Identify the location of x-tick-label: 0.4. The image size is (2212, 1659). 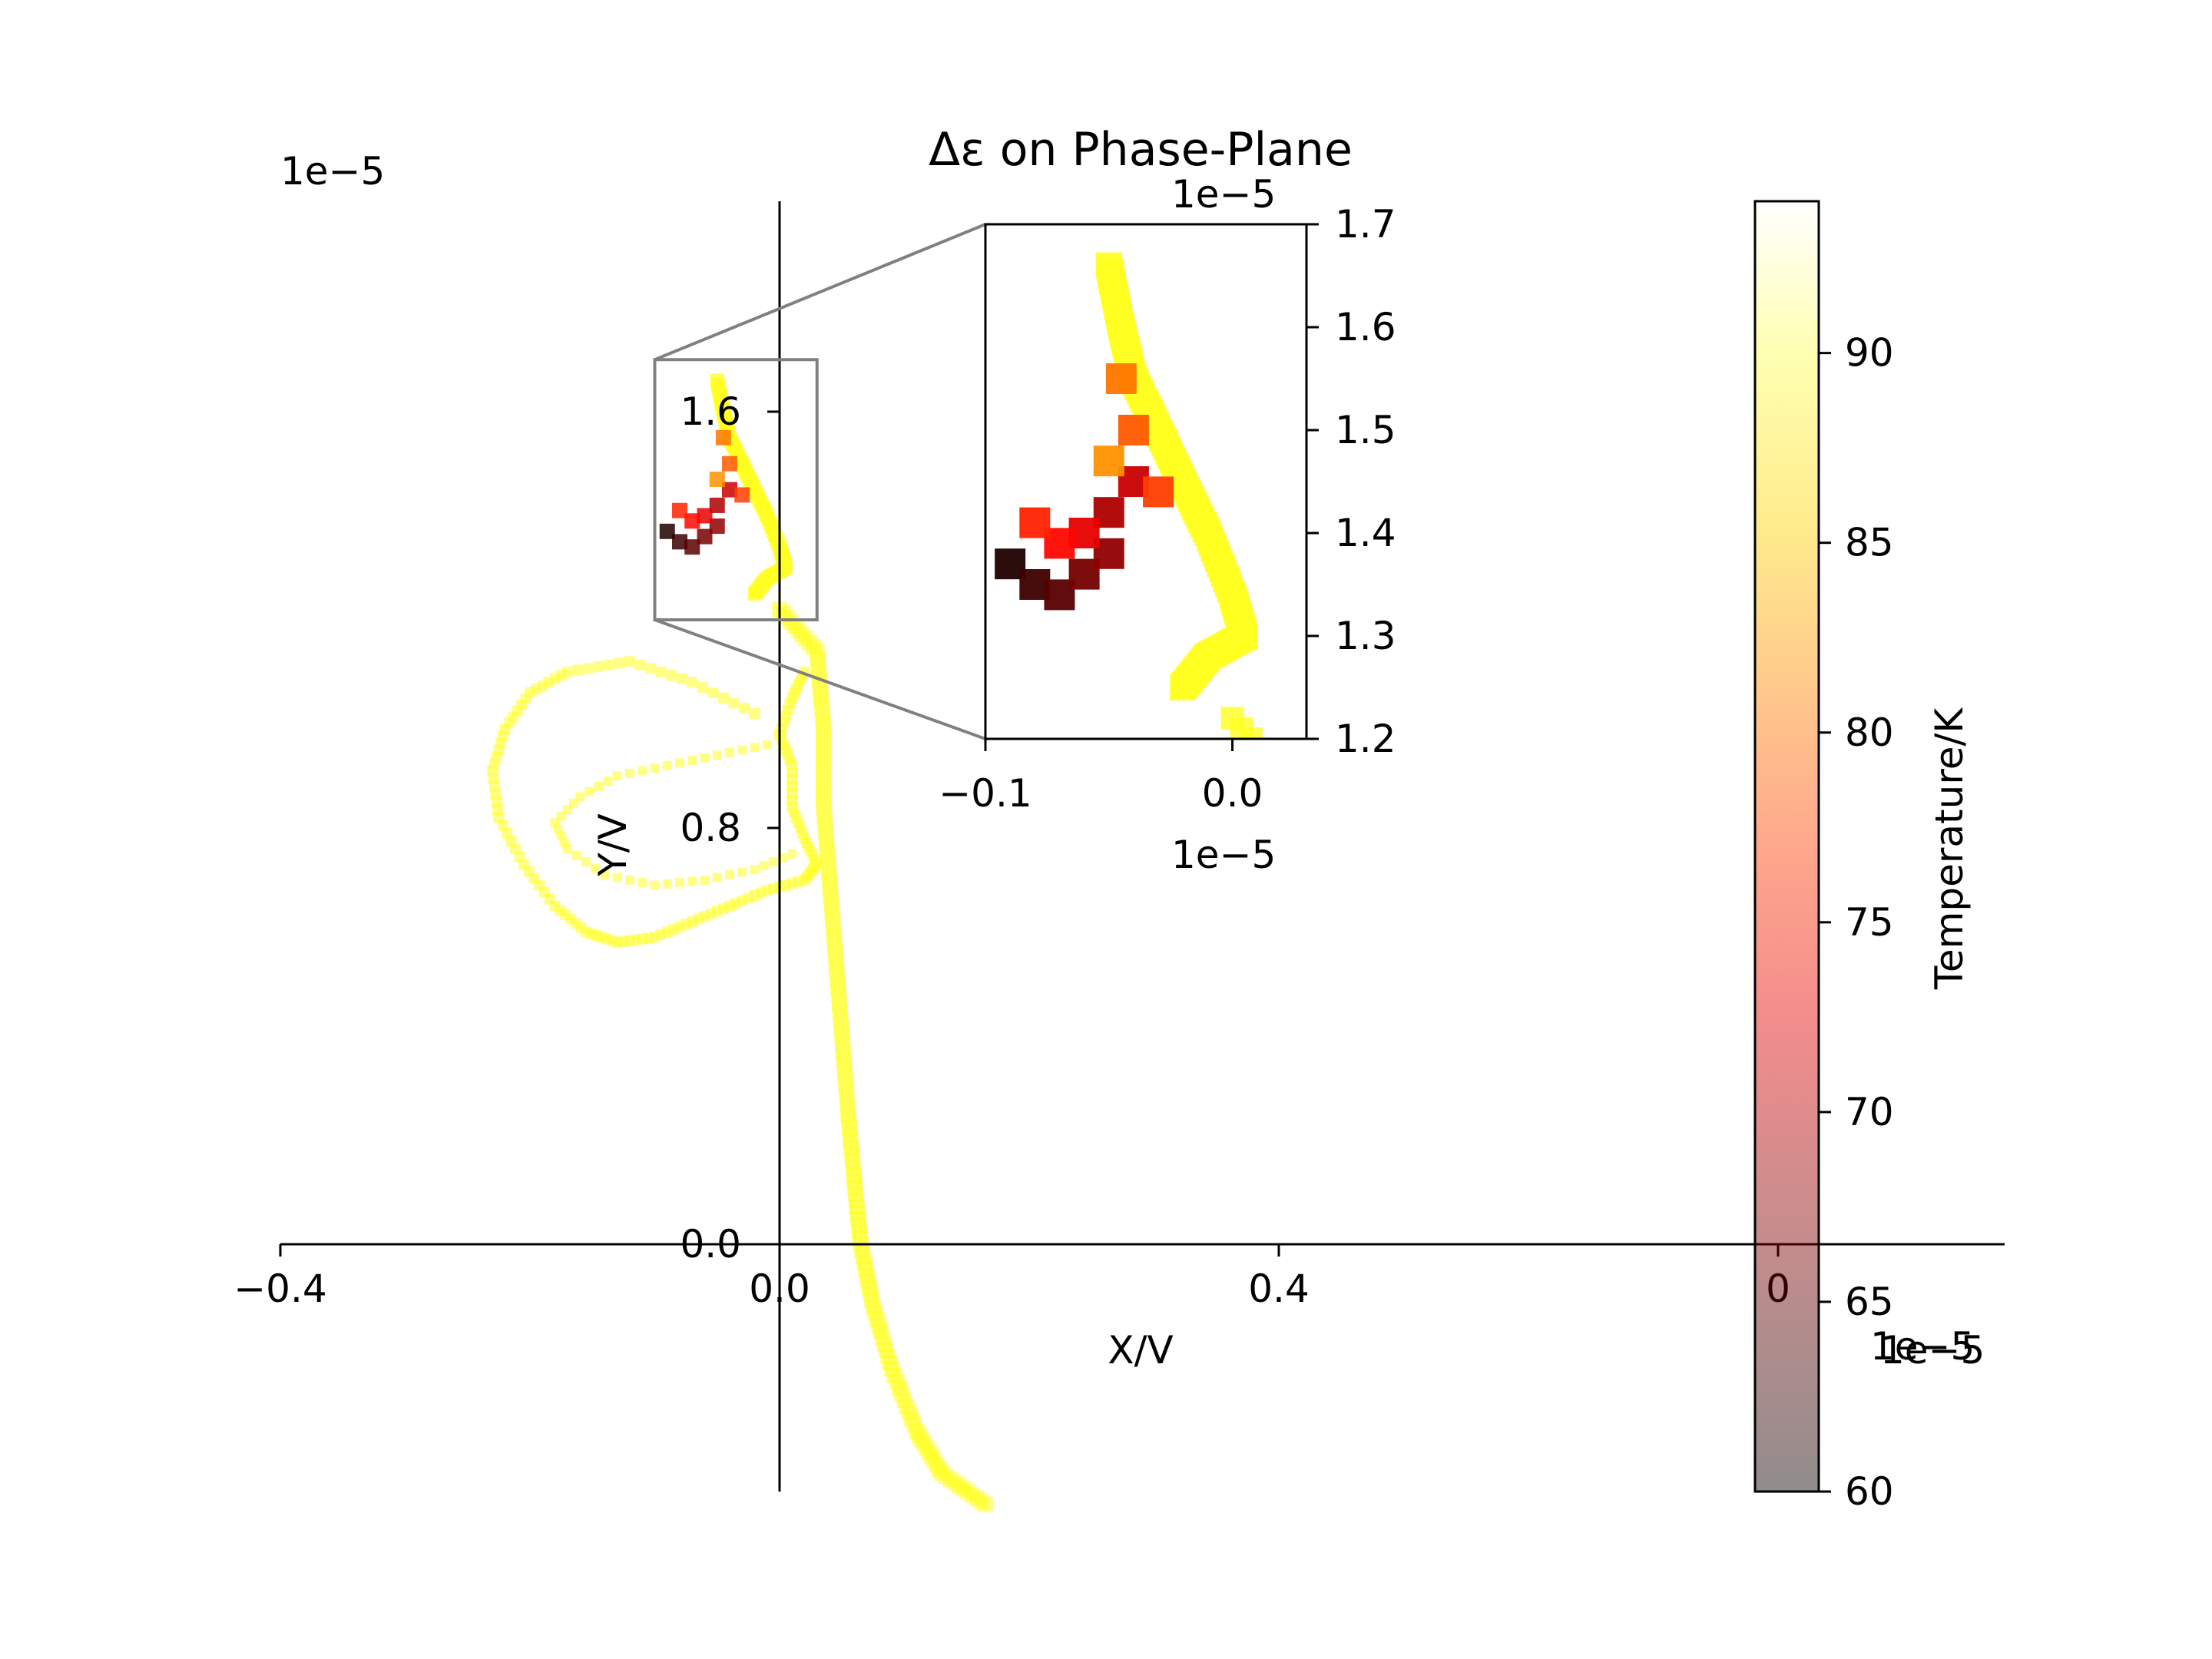
(1279, 1289).